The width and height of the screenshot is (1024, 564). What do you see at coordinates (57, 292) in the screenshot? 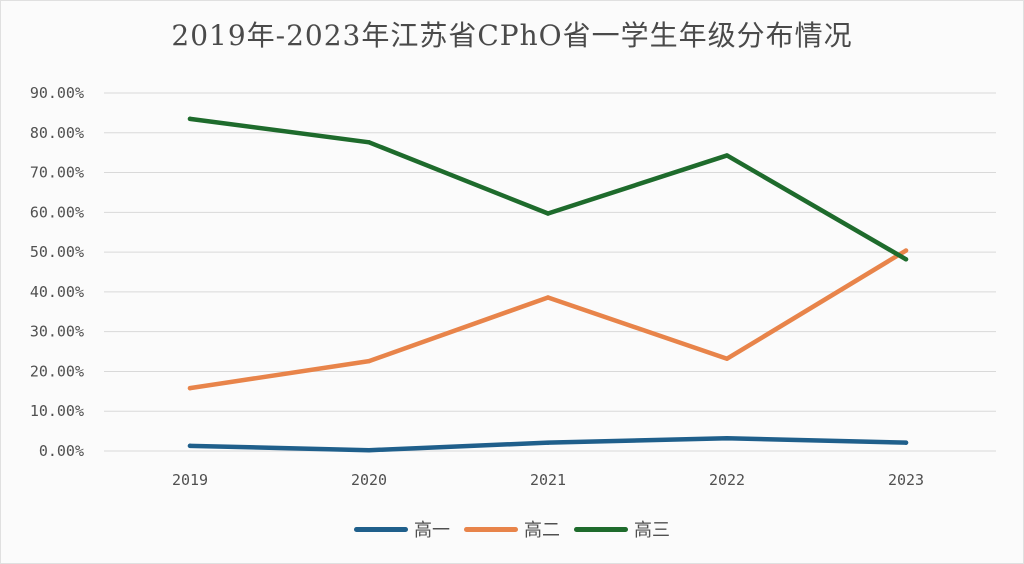
I see `y-tick-label: 40.00%` at bounding box center [57, 292].